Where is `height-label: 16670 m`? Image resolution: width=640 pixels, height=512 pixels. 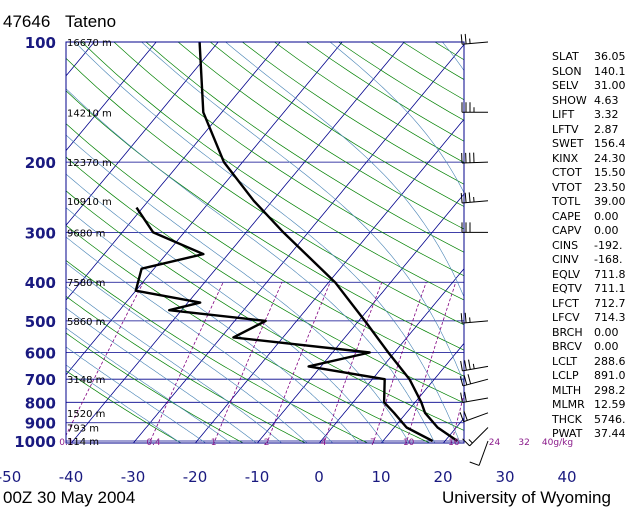
height-label: 16670 m is located at coordinates (89, 43).